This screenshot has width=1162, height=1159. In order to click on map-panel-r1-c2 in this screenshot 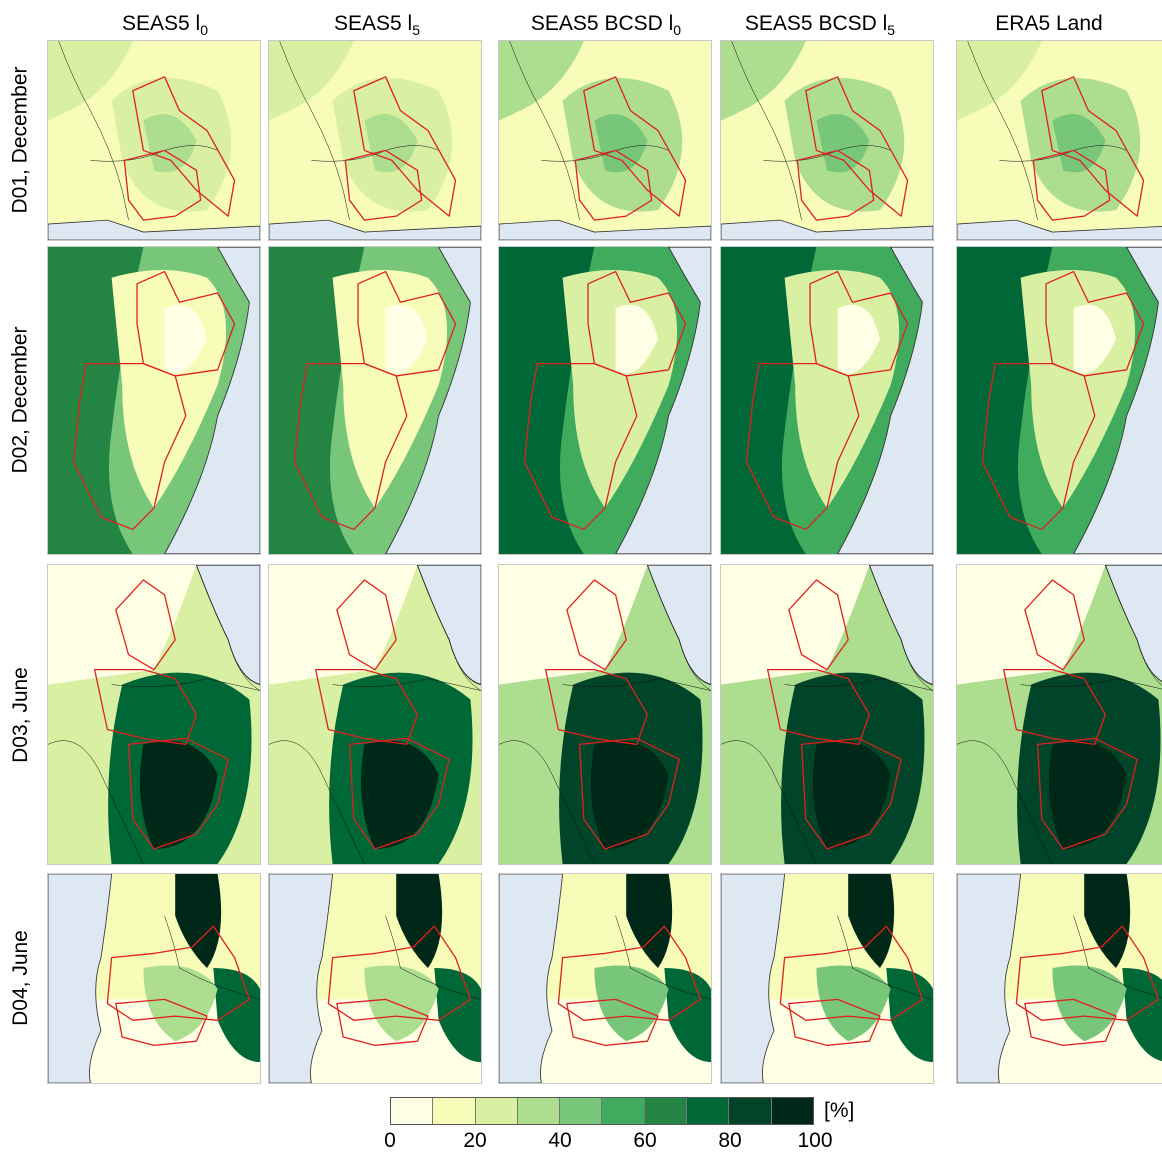, I will do `click(375, 140)`.